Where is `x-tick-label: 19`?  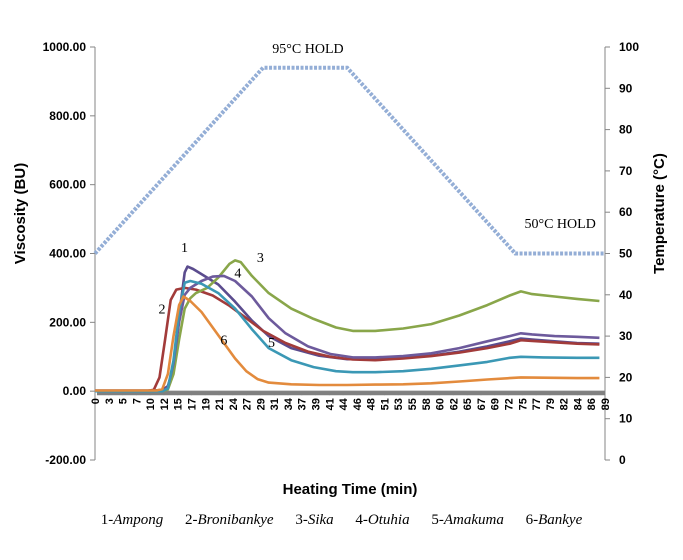 x-tick-label: 19 is located at coordinates (206, 404).